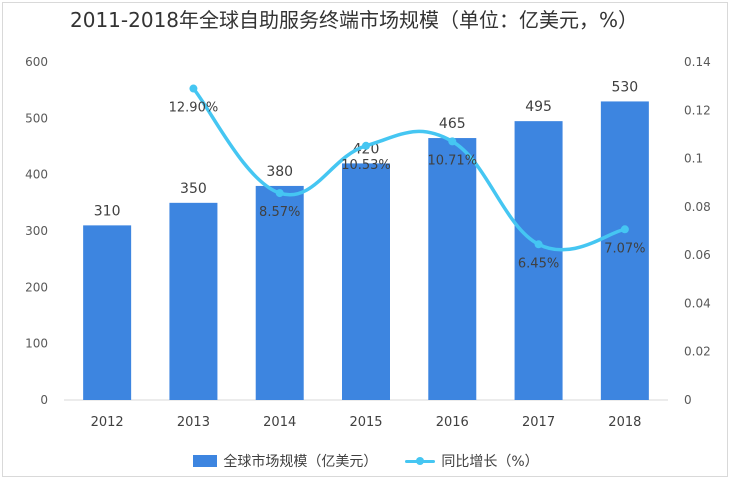  What do you see at coordinates (538, 422) in the screenshot?
I see `x-tick-label: 2017` at bounding box center [538, 422].